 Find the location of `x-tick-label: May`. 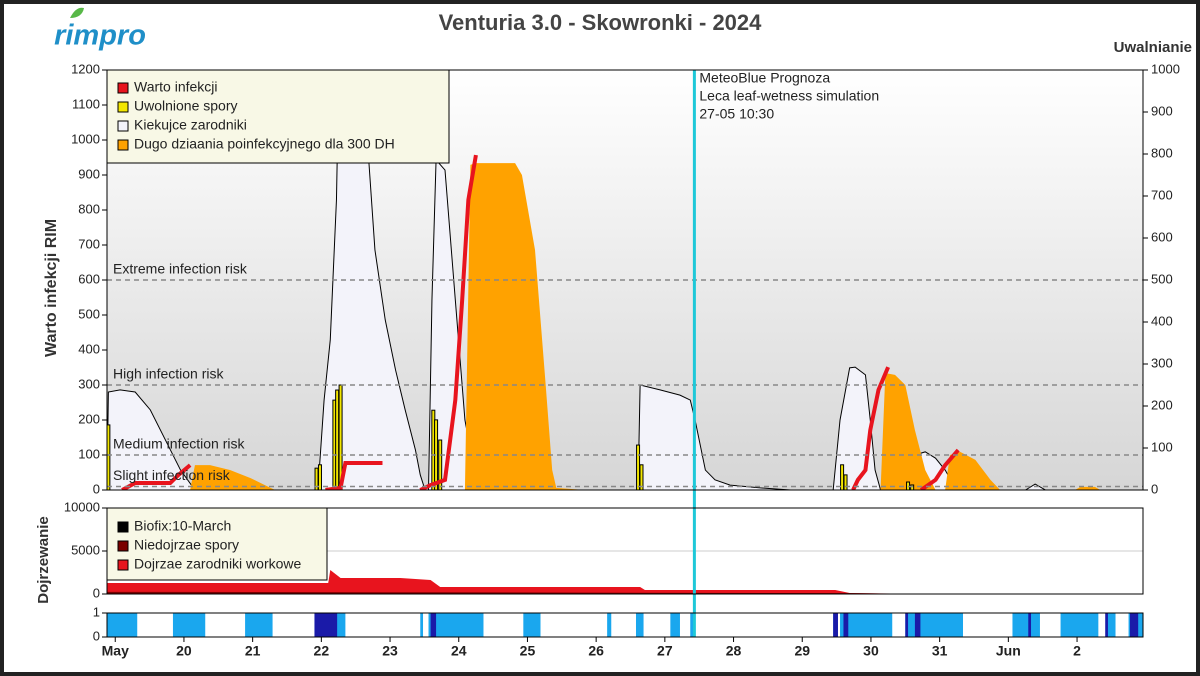

x-tick-label: May is located at coordinates (115, 651).